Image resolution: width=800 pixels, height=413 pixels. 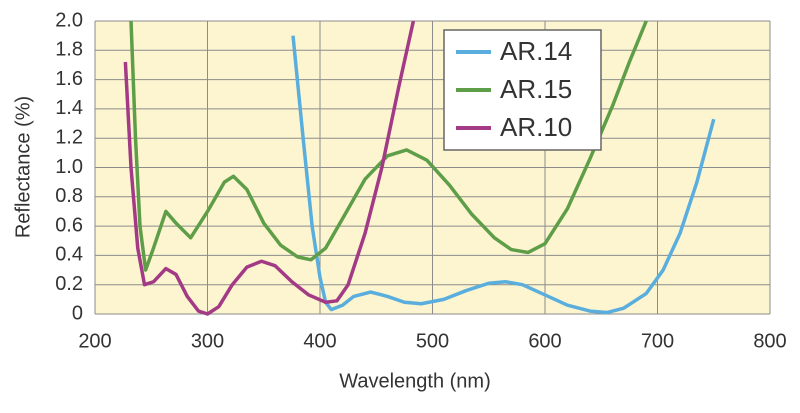 I want to click on x-tick-label: 600, so click(x=544, y=341).